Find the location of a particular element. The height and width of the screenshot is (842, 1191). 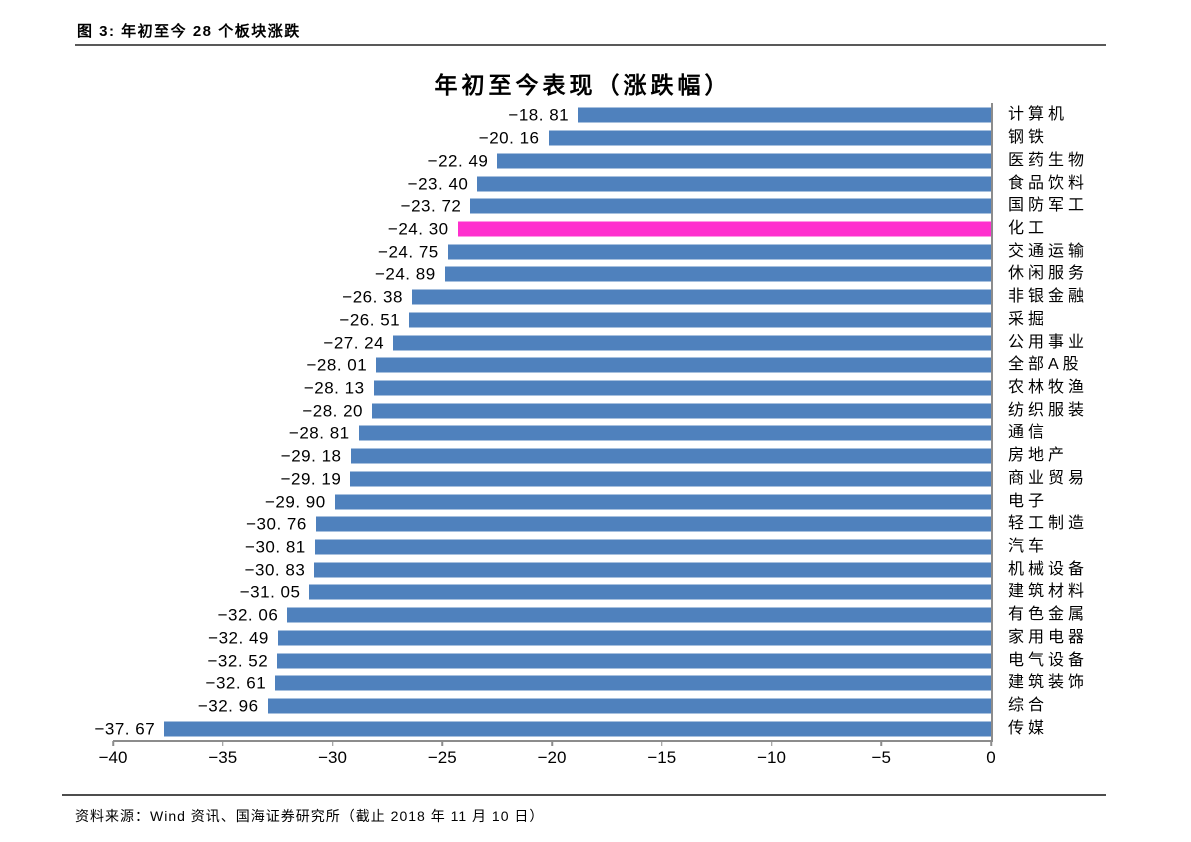

category-label: 纺织服装 is located at coordinates (1048, 410).